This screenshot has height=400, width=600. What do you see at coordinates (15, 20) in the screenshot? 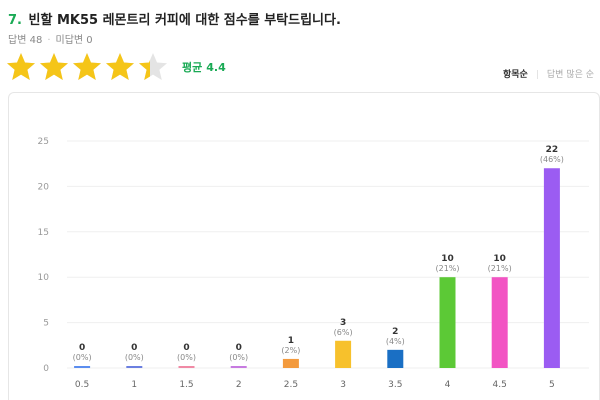
I see `question-number: 7.` at bounding box center [15, 20].